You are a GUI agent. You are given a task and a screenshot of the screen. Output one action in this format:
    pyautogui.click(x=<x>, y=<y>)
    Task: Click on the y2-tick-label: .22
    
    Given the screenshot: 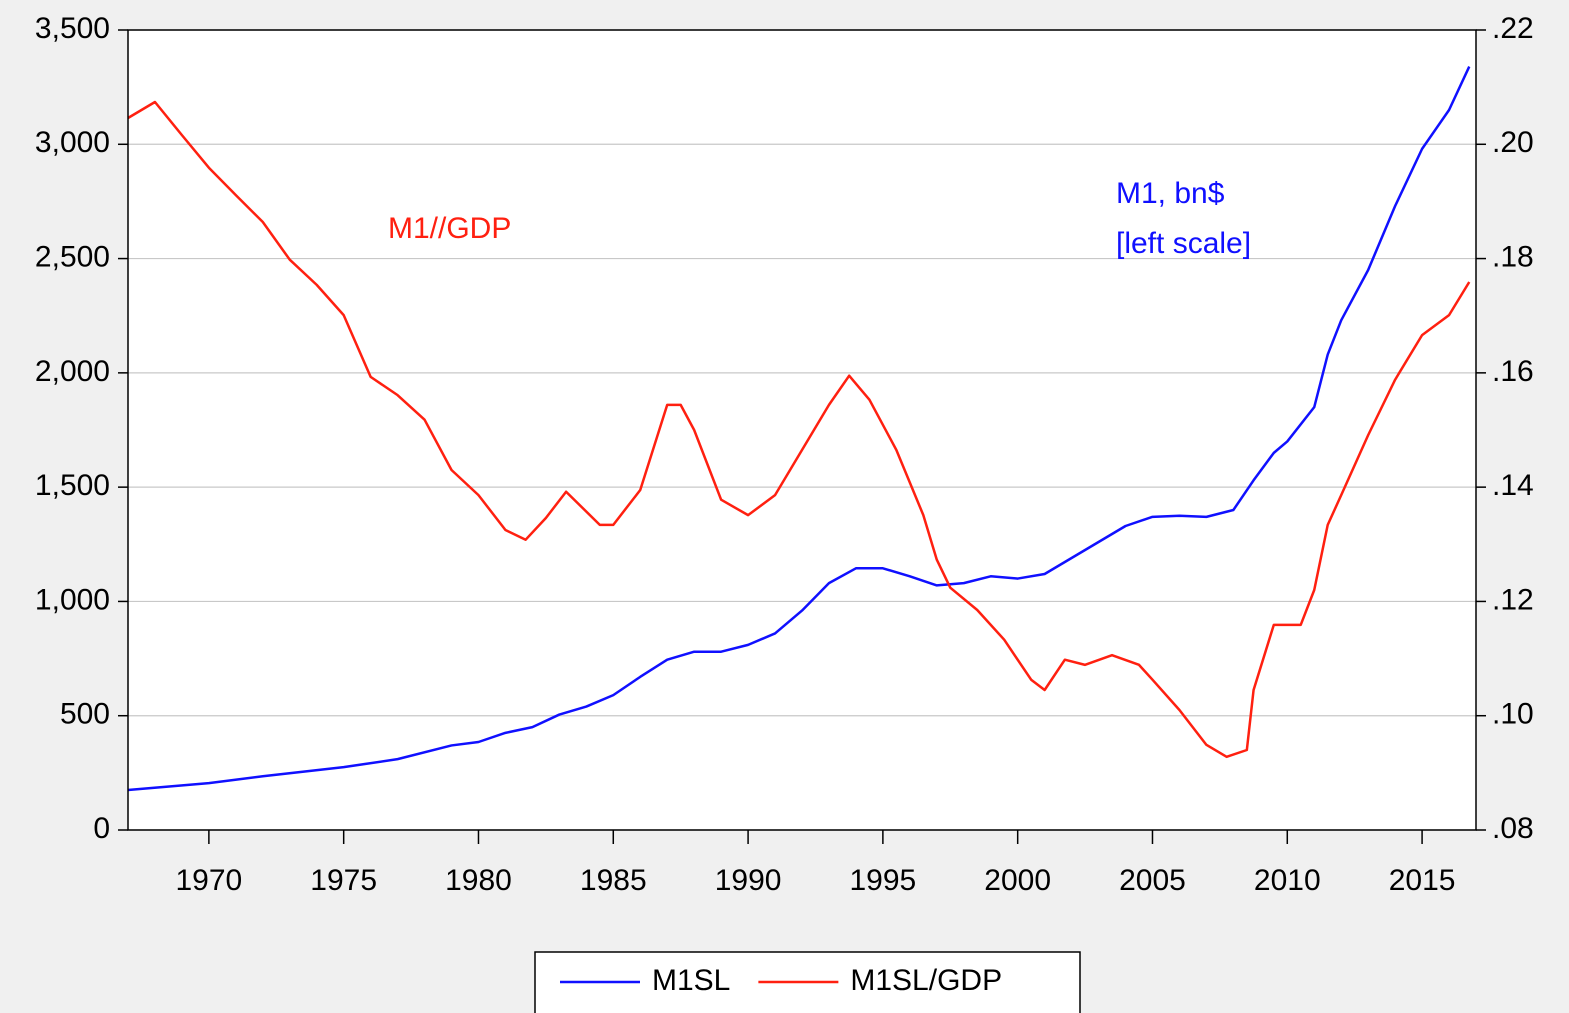 What is the action you would take?
    pyautogui.click(x=1513, y=28)
    